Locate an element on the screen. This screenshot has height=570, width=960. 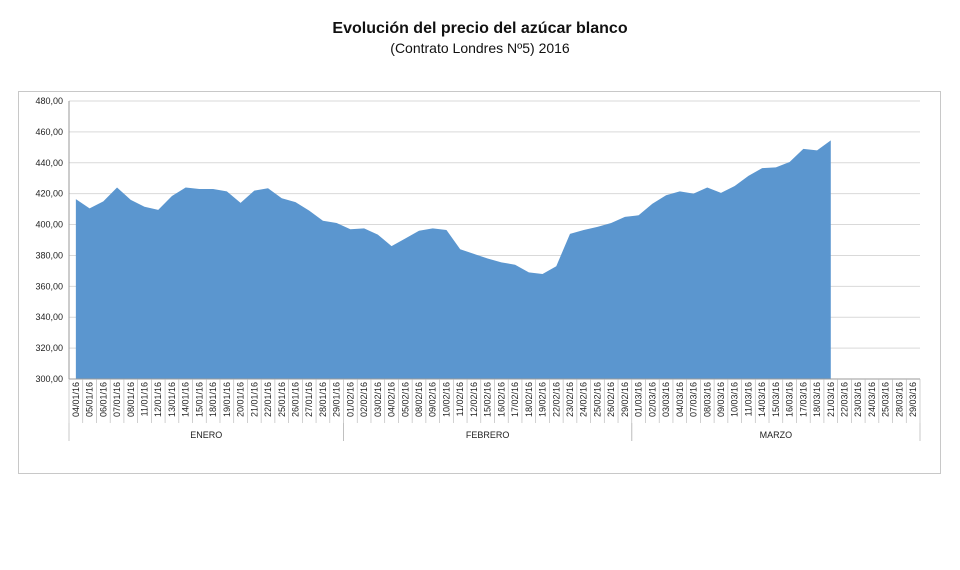
x-tick-label: 20/01/16 is located at coordinates (241, 399).